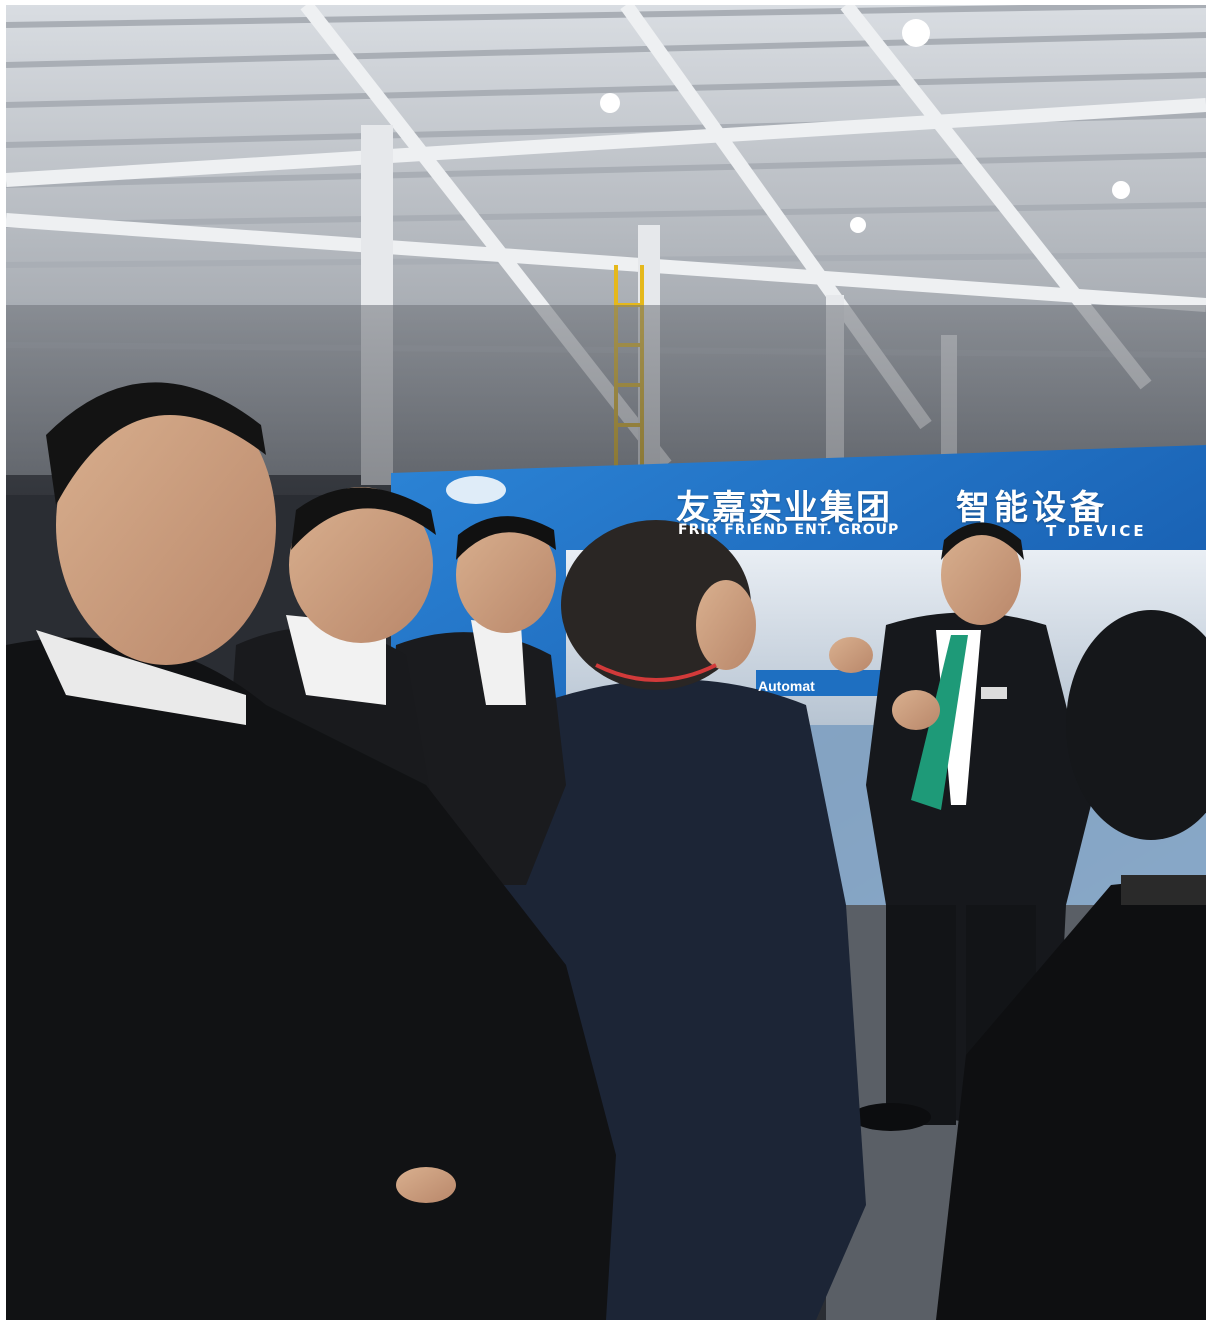 This screenshot has height=1322, width=1212. I want to click on ceiling-lights, so click(865, 126).